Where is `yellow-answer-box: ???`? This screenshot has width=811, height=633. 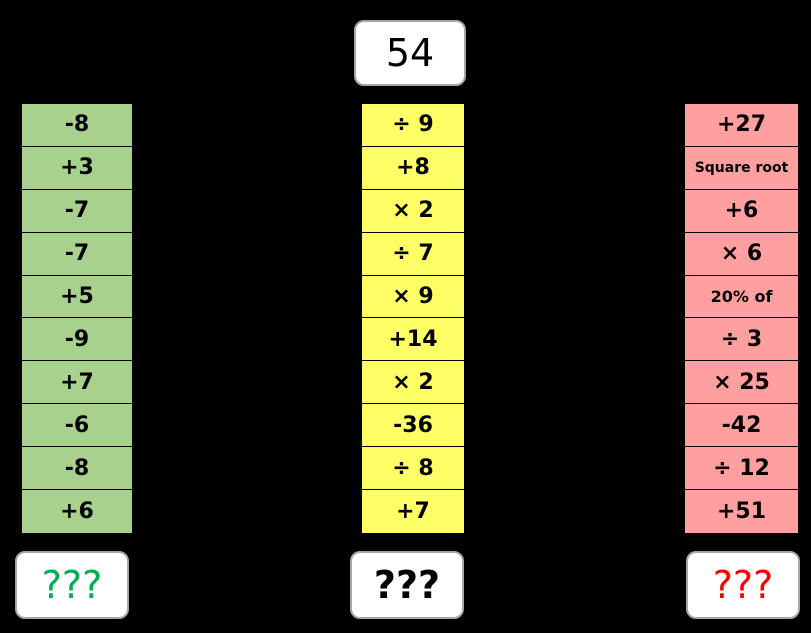
yellow-answer-box: ??? is located at coordinates (407, 585).